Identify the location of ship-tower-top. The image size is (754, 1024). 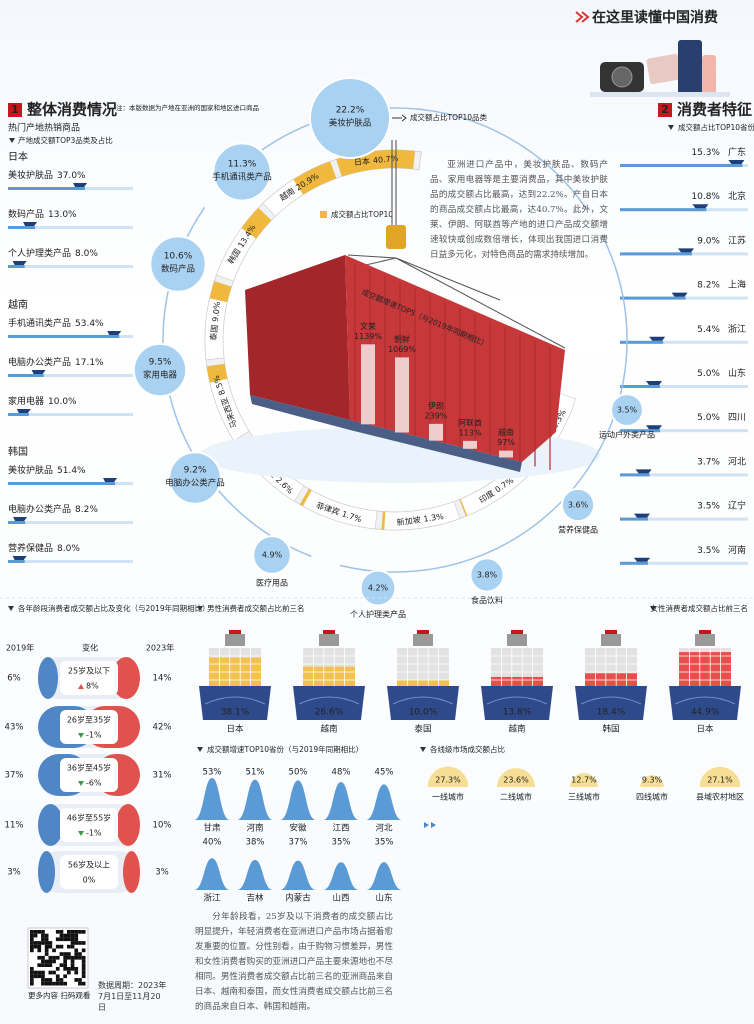
(235, 632).